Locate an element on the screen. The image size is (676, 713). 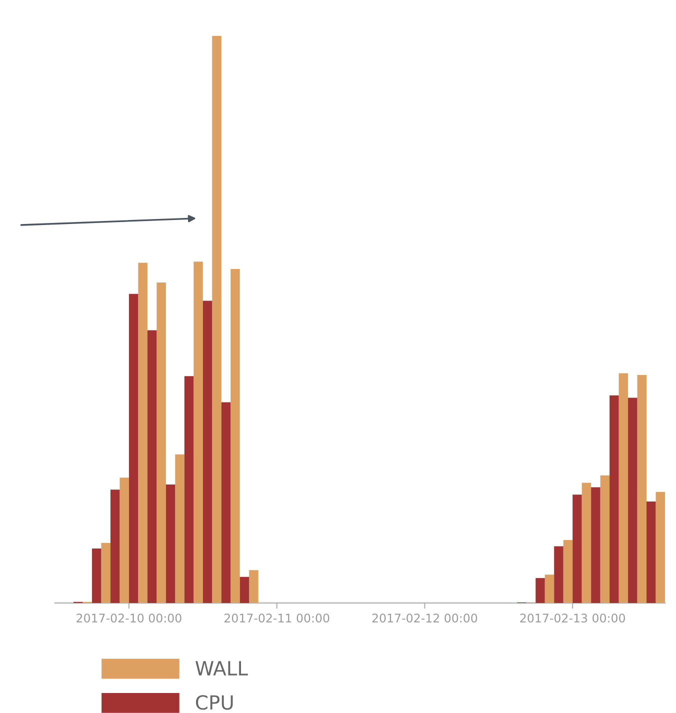
x-tick-label: 2017-02-11 00:00 is located at coordinates (277, 618).